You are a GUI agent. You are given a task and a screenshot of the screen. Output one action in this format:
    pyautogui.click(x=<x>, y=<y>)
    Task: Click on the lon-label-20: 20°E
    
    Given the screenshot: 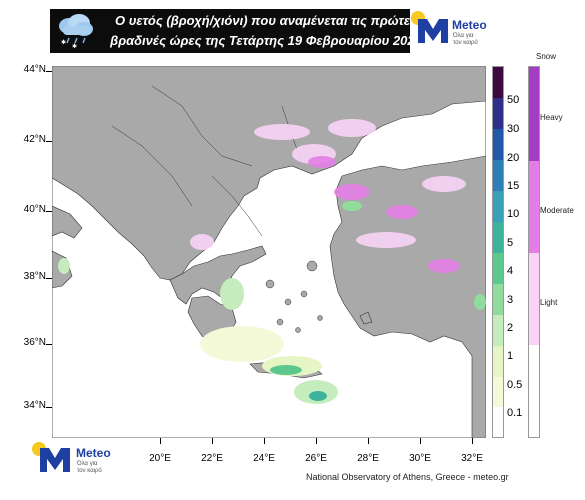 What is the action you would take?
    pyautogui.click(x=160, y=458)
    